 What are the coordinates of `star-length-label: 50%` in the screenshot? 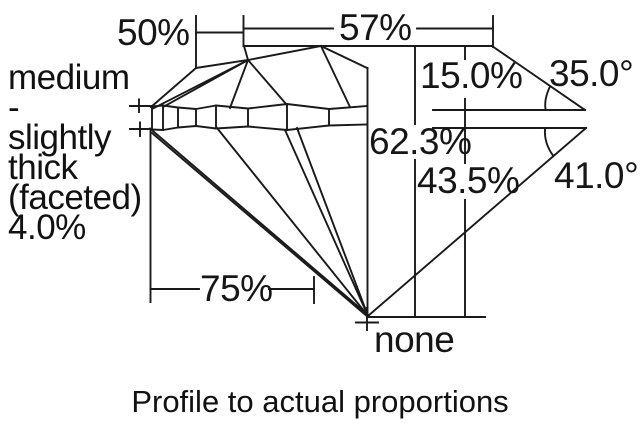 It's located at (153, 32).